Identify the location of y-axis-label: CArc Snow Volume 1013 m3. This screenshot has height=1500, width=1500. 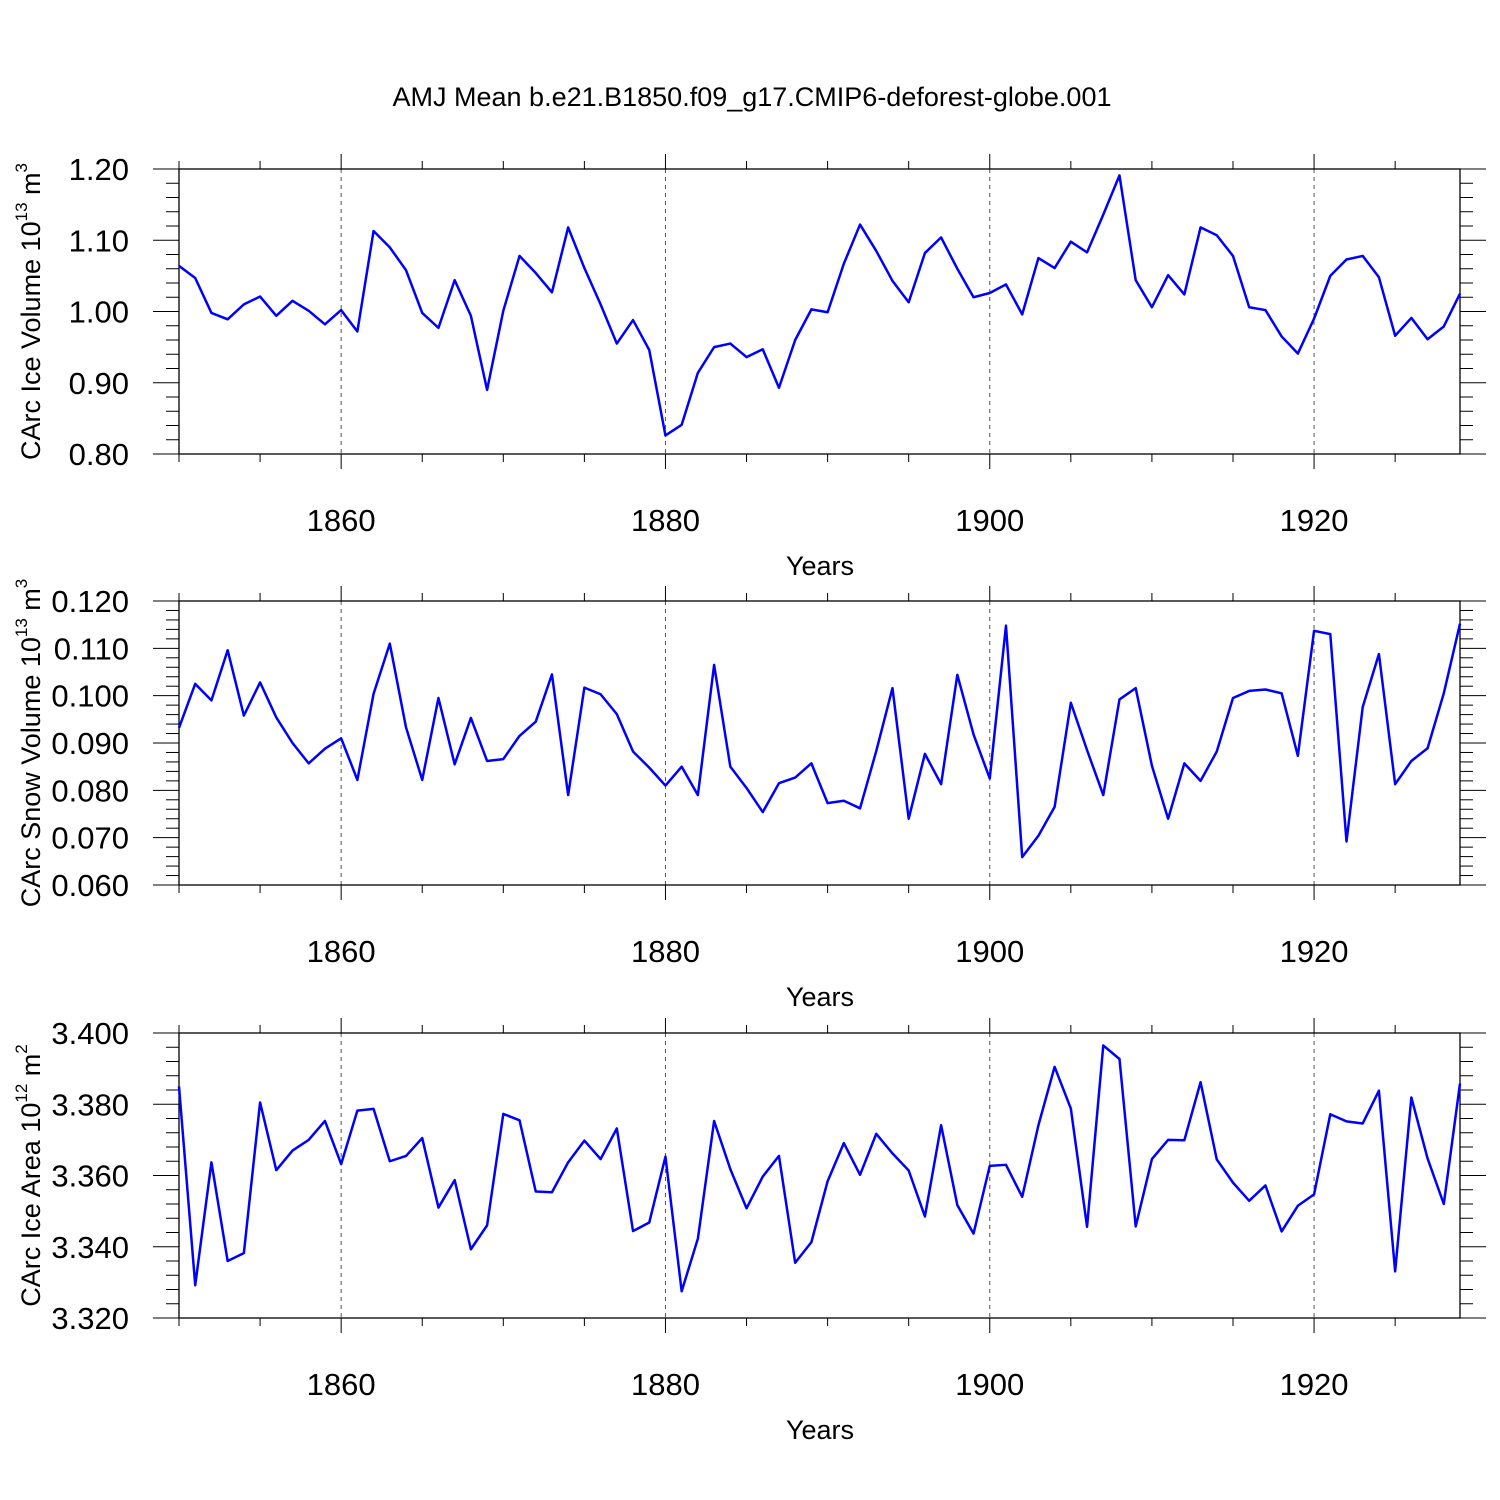
(29, 743).